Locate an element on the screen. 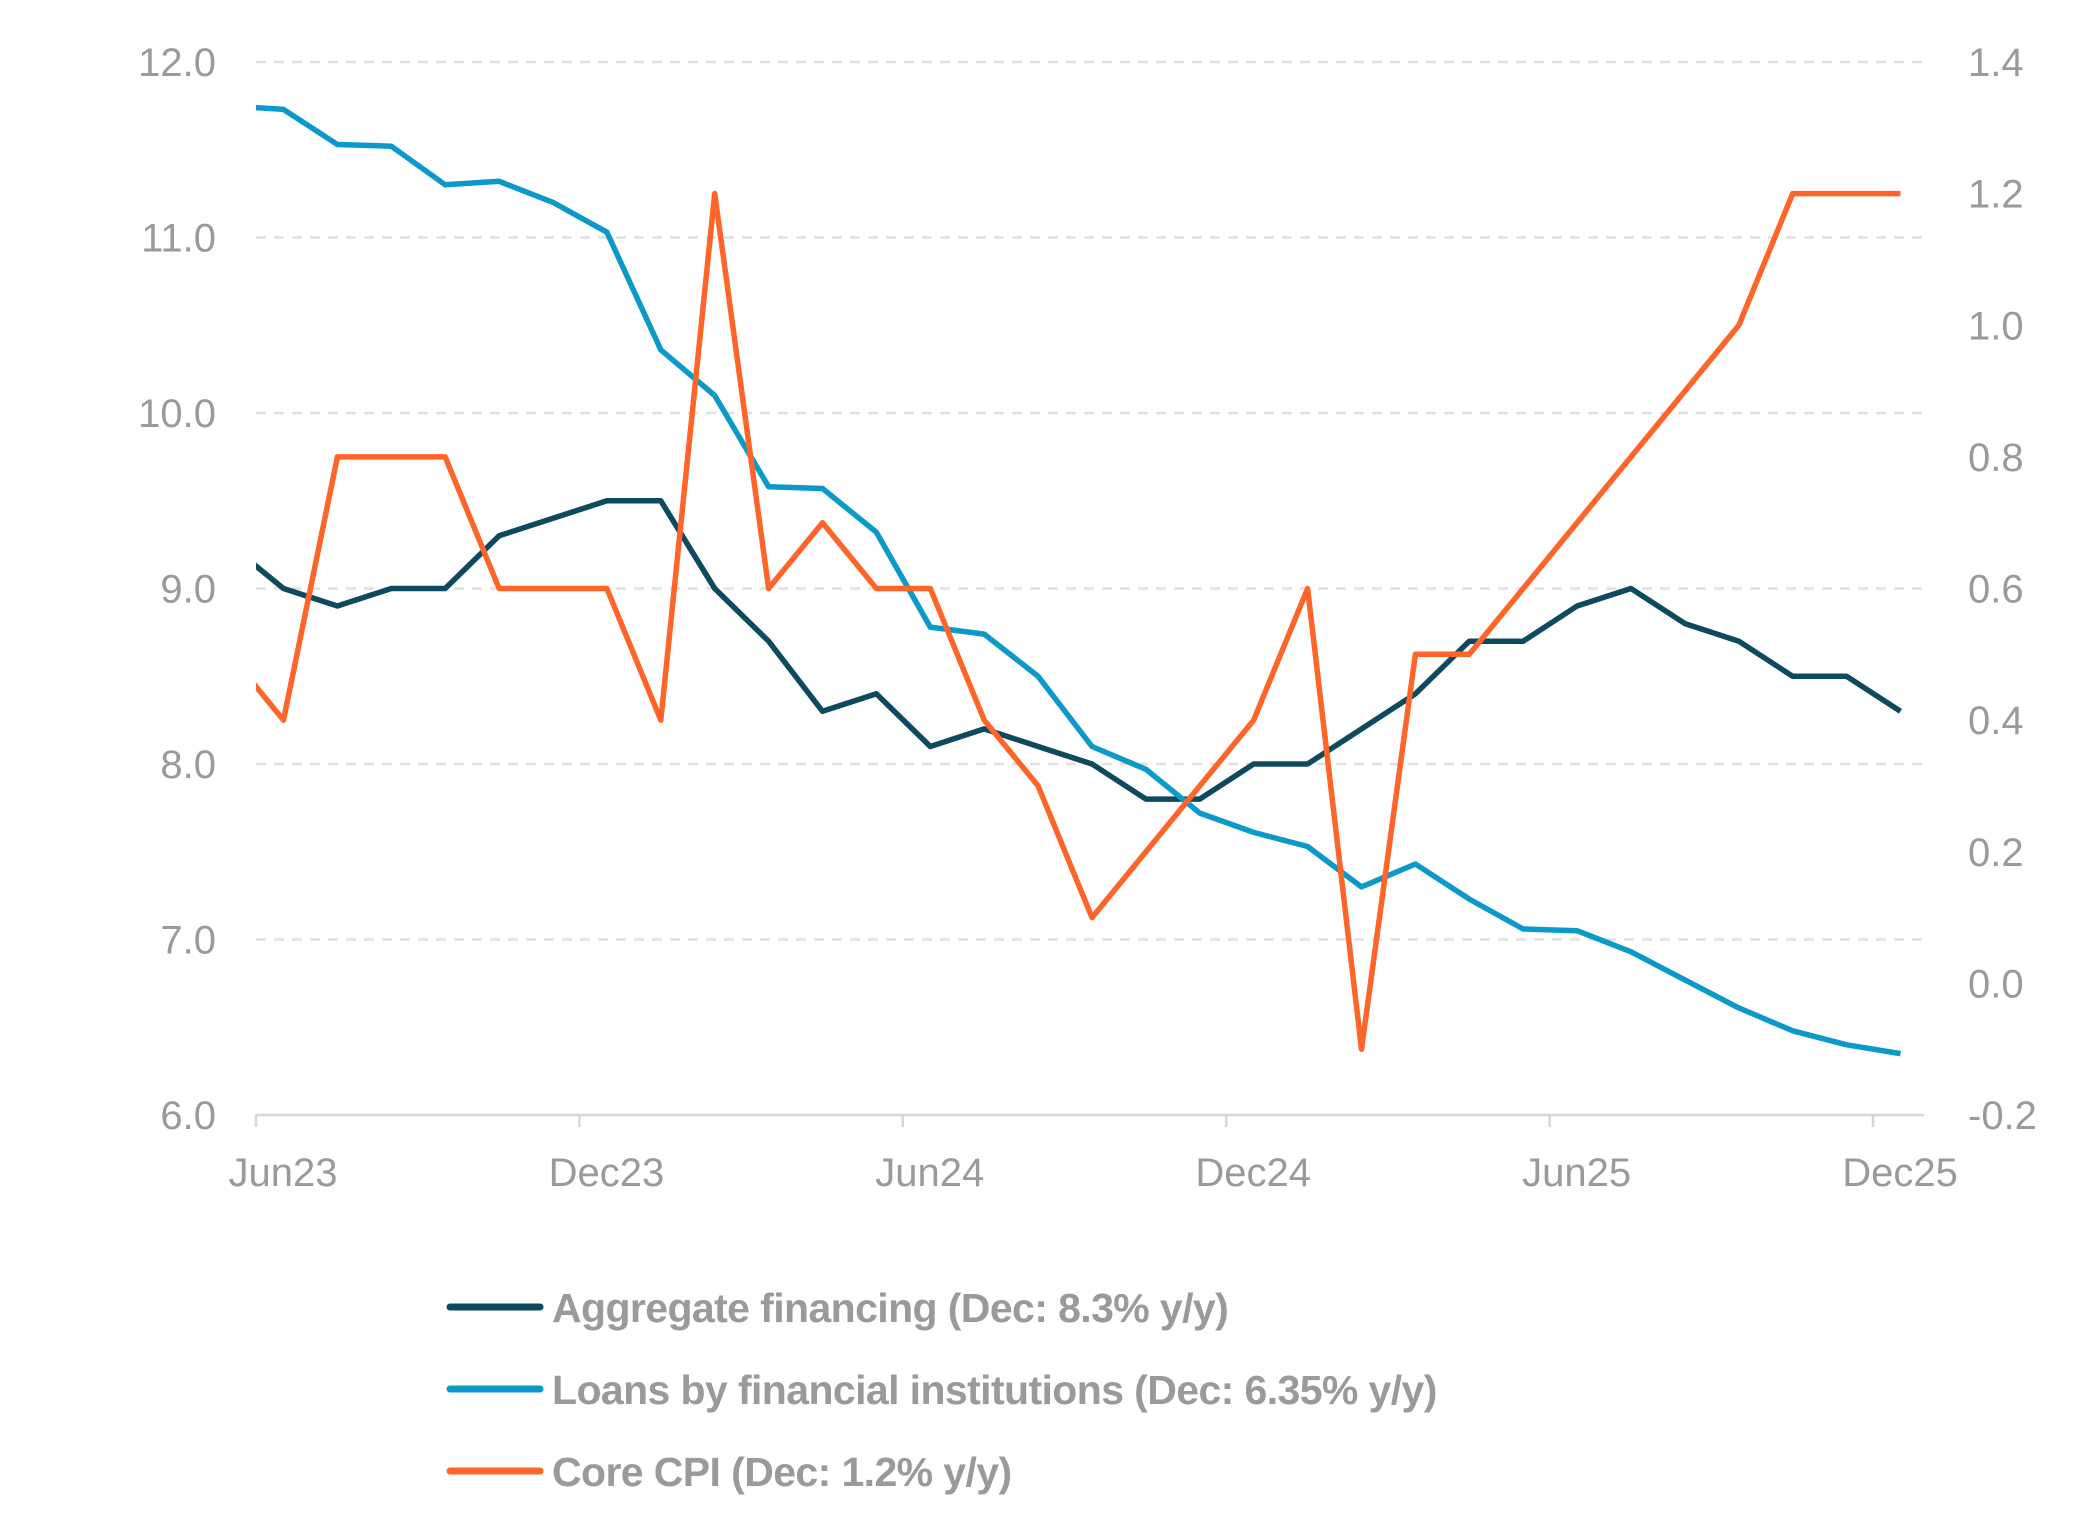 Image resolution: width=2100 pixels, height=1530 pixels. left-tick-label: 8.0 is located at coordinates (188, 765).